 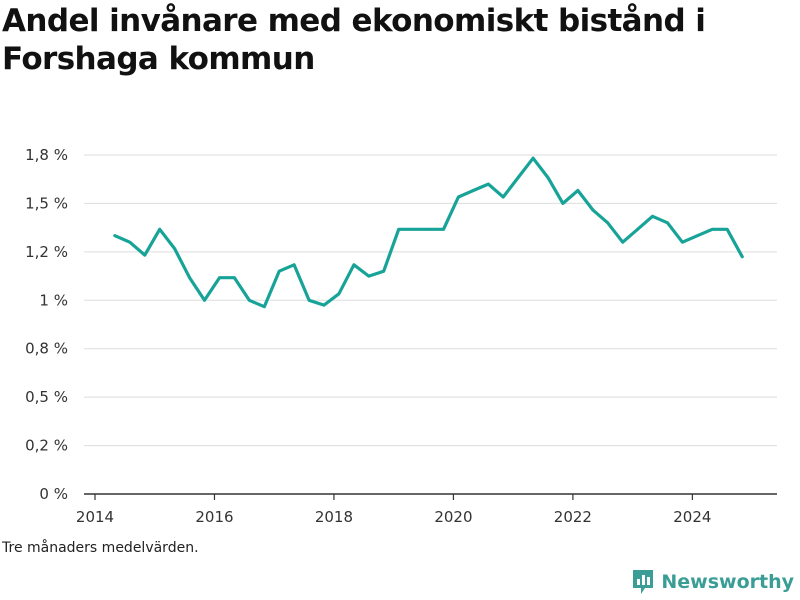 What do you see at coordinates (100, 548) in the screenshot?
I see `chart-footnote: Tre månaders medelvärden.` at bounding box center [100, 548].